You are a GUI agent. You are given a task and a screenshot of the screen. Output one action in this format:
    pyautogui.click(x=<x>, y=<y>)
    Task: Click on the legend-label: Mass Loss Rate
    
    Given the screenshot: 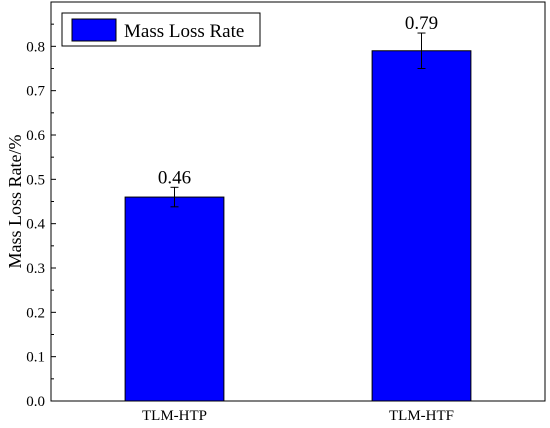 What is the action you would take?
    pyautogui.click(x=184, y=31)
    